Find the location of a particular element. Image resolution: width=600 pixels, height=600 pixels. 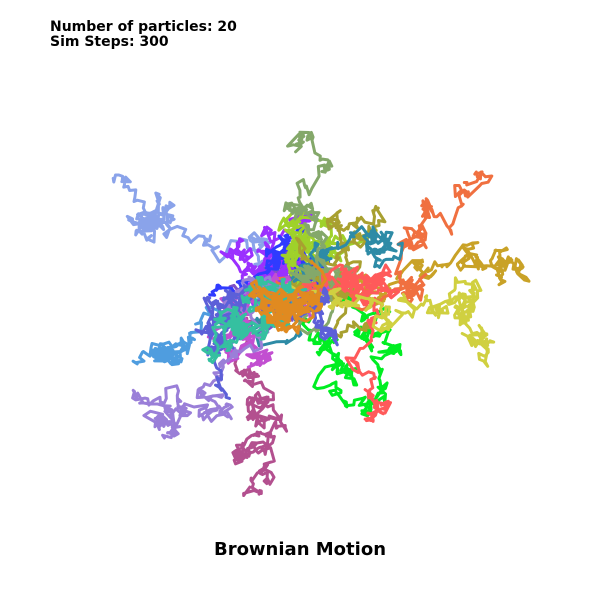

page-title: Brownian Motion is located at coordinates (300, 549).